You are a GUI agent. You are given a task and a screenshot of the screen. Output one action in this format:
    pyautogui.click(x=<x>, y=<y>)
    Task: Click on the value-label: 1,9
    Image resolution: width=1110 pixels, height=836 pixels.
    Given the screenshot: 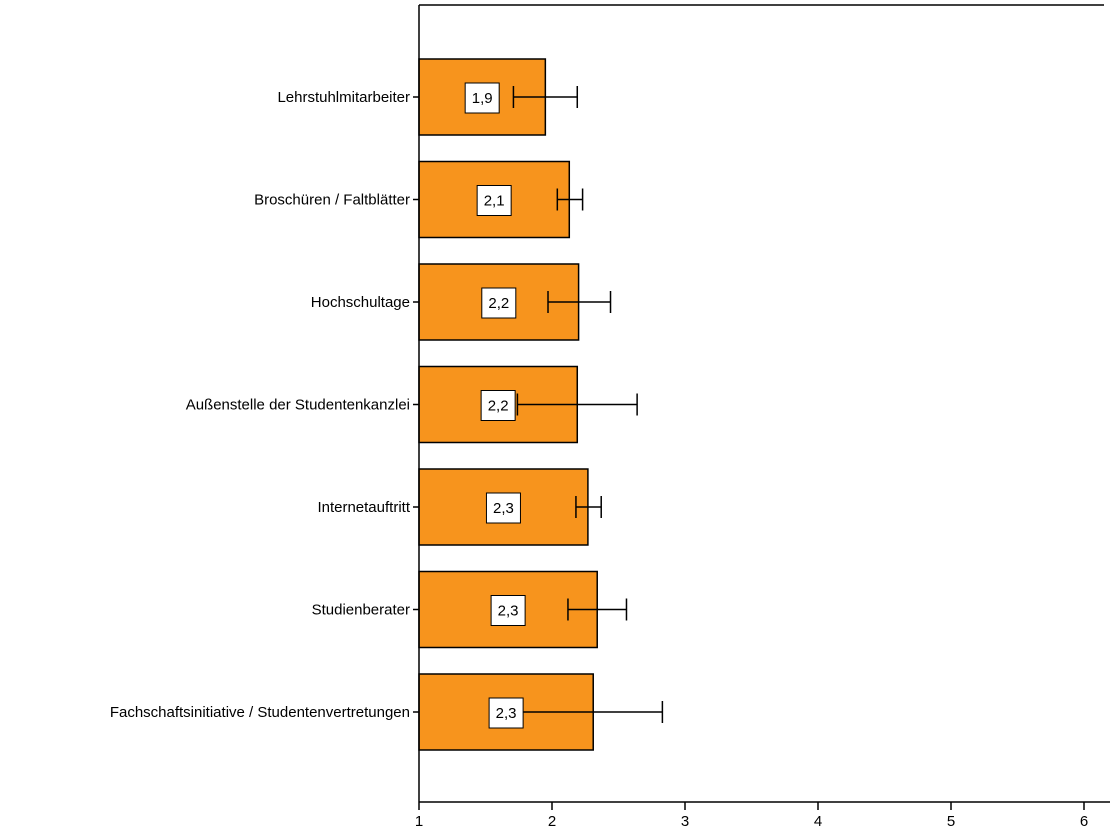 What is the action you would take?
    pyautogui.click(x=482, y=98)
    